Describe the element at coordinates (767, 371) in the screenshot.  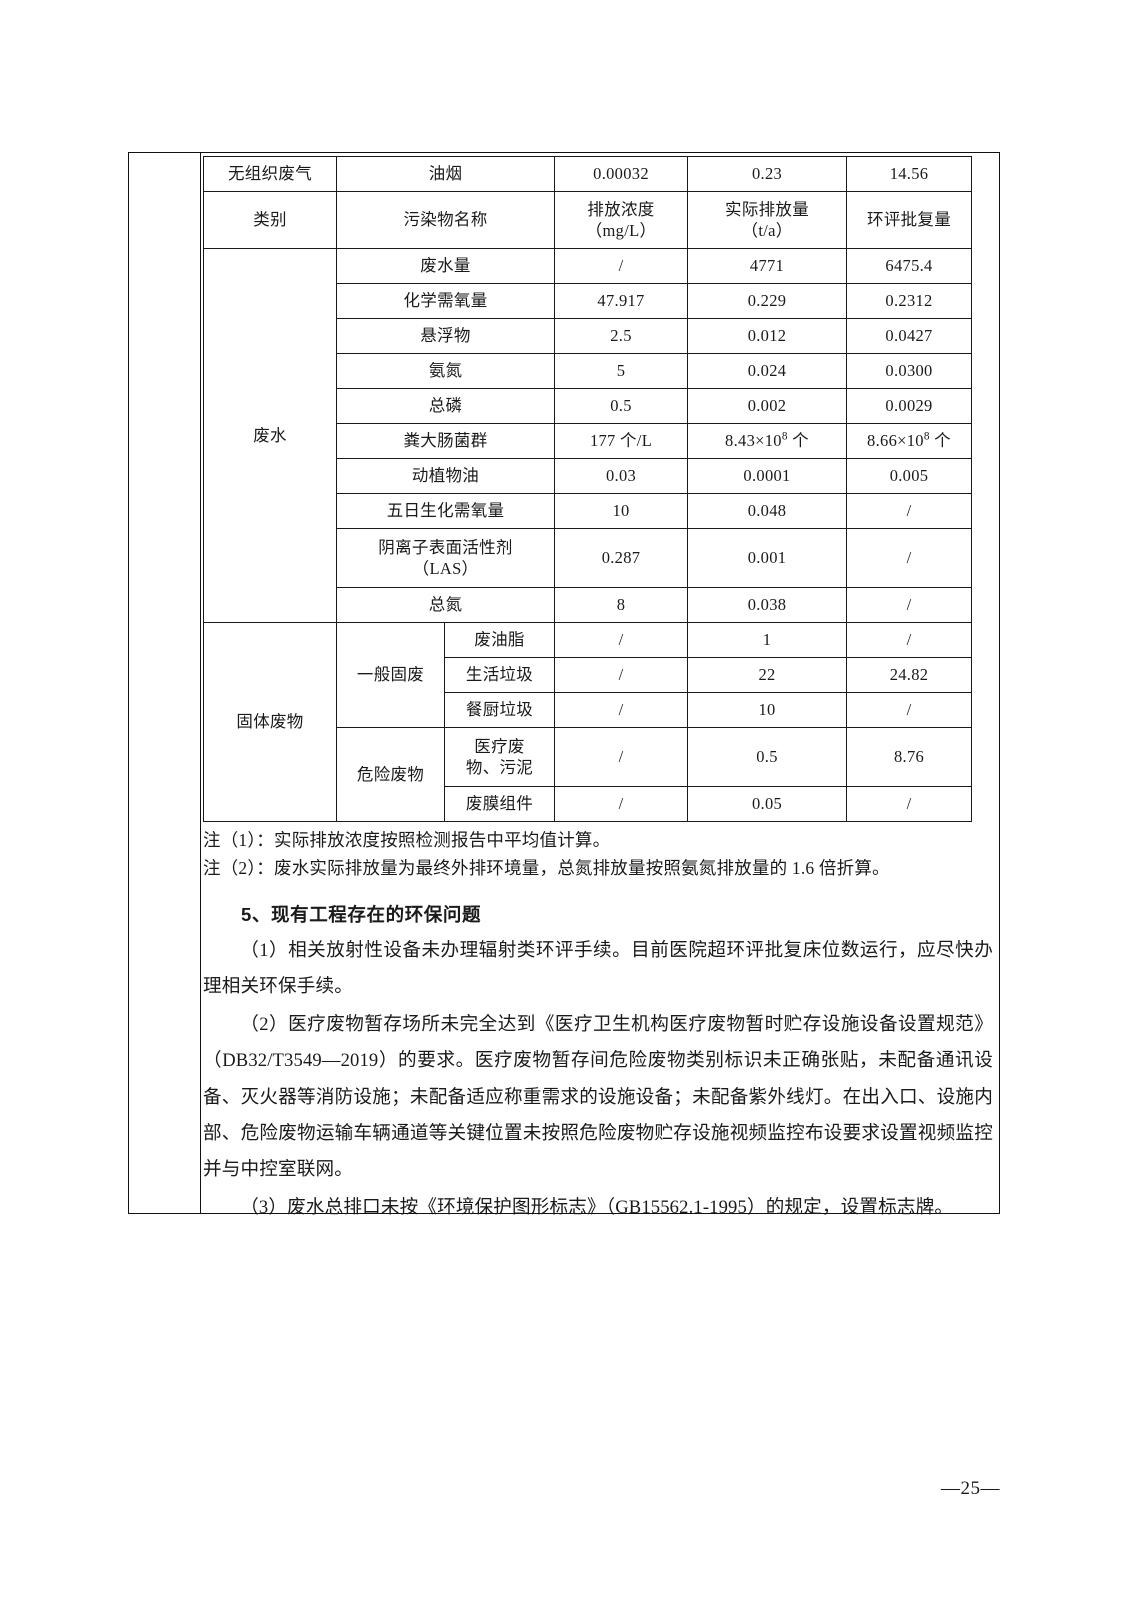
I see `cell-actual: 0.024` at that location.